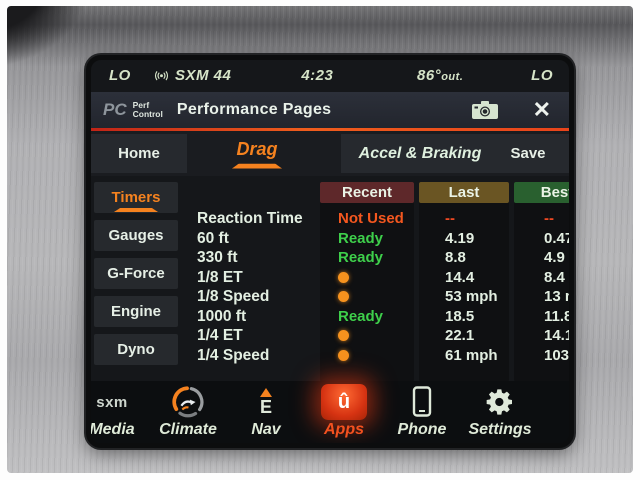 The image size is (640, 480). I want to click on outside-temperature-suffix: out., so click(452, 77).